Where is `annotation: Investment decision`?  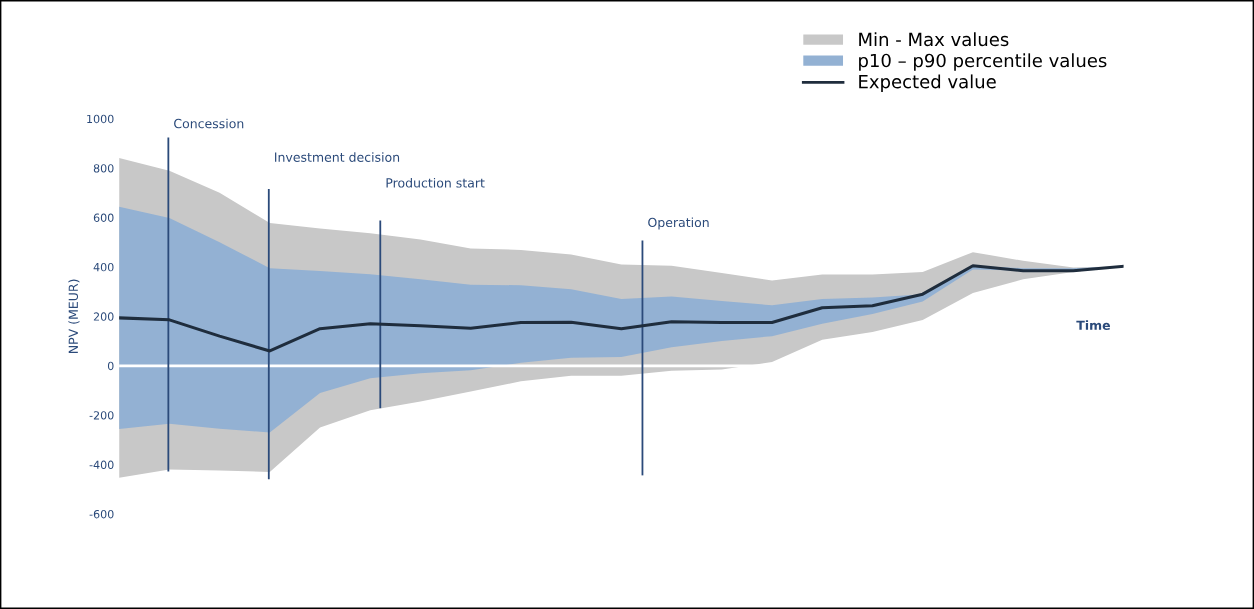 annotation: Investment decision is located at coordinates (337, 157).